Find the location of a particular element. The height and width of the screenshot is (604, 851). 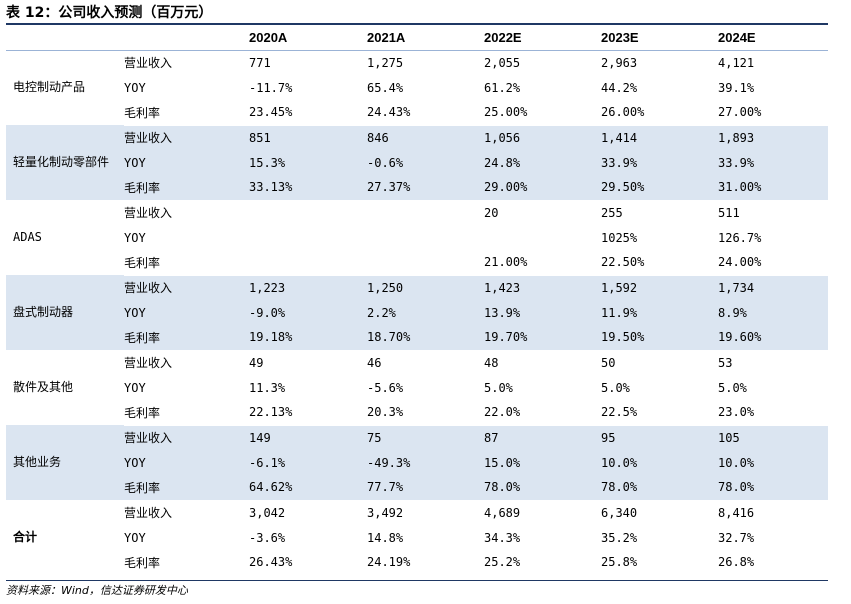

header-year-cell: 2023E is located at coordinates (659, 38).